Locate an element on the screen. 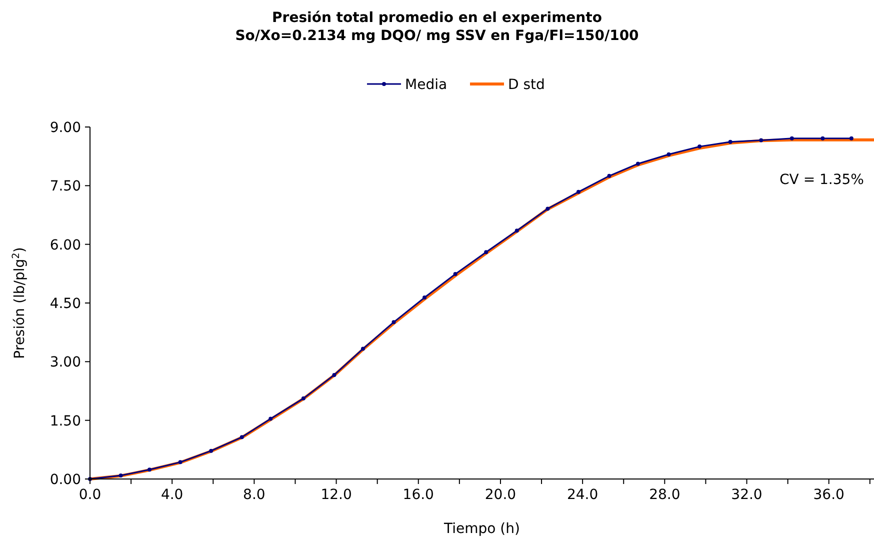 Image resolution: width=874 pixels, height=541 pixels. x-tick-label: 28.0 is located at coordinates (664, 495).